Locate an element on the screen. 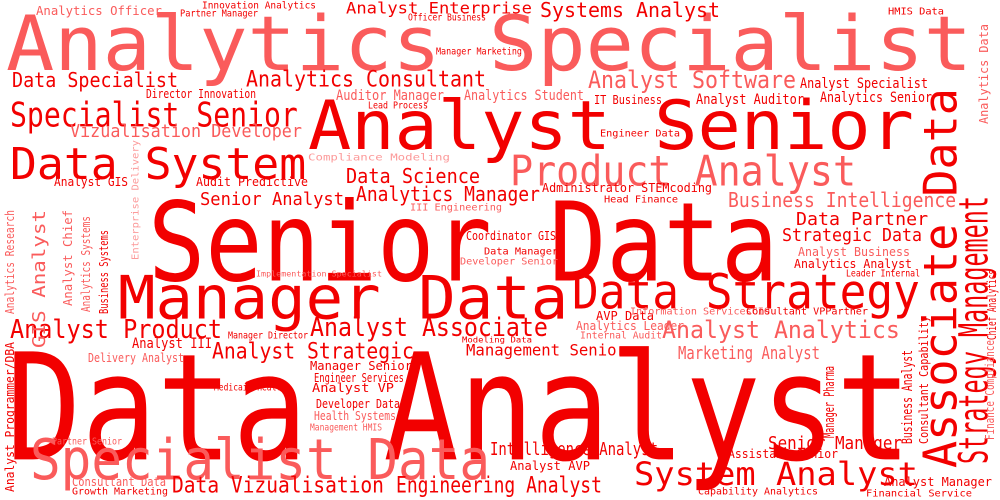 This screenshot has width=1000, height=500. word-analyst-product: Analyst Product is located at coordinates (116, 329).